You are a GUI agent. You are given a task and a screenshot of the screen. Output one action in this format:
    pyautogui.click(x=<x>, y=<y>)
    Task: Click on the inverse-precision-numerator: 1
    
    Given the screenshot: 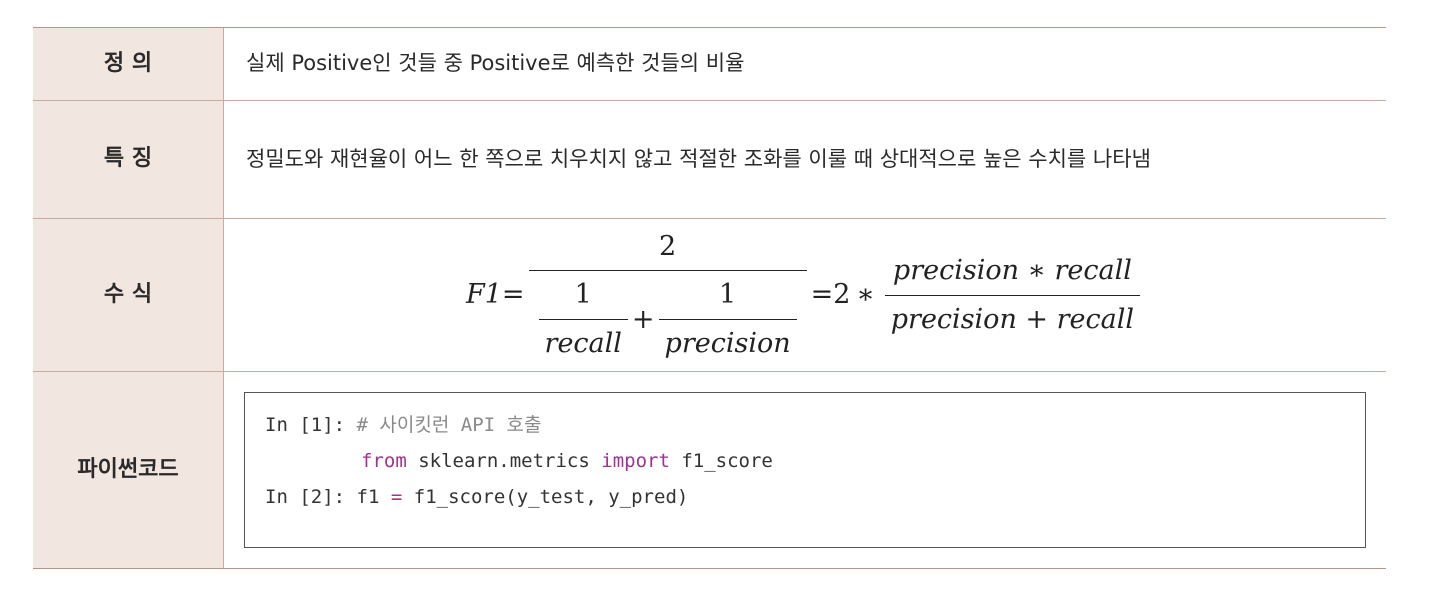 What is the action you would take?
    pyautogui.click(x=727, y=295)
    